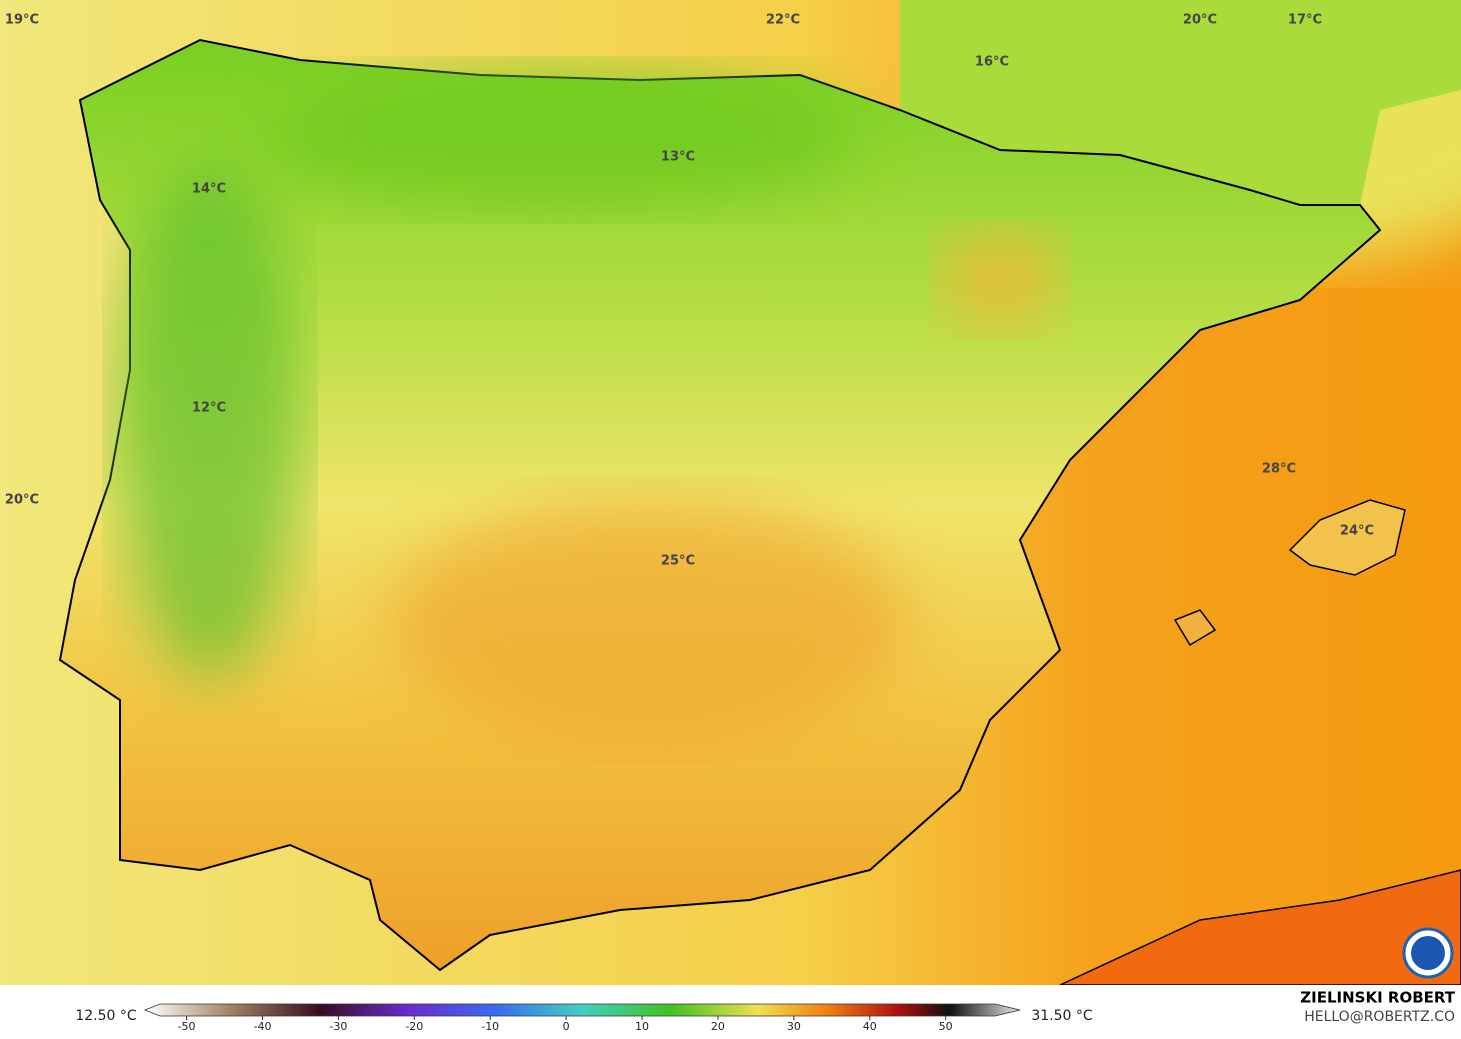 This screenshot has width=1461, height=1039. What do you see at coordinates (1305, 20) in the screenshot?
I see `temperature-label: 17°C` at bounding box center [1305, 20].